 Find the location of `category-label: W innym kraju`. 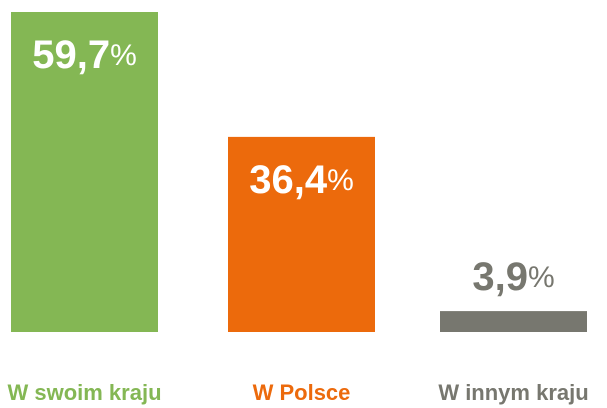

category-label: W innym kraju is located at coordinates (513, 392).